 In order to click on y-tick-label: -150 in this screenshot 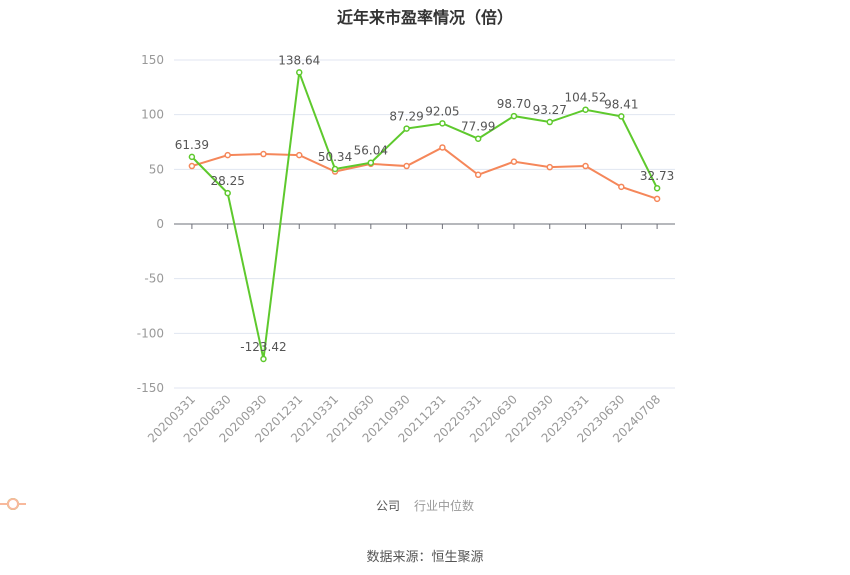, I will do `click(150, 388)`.